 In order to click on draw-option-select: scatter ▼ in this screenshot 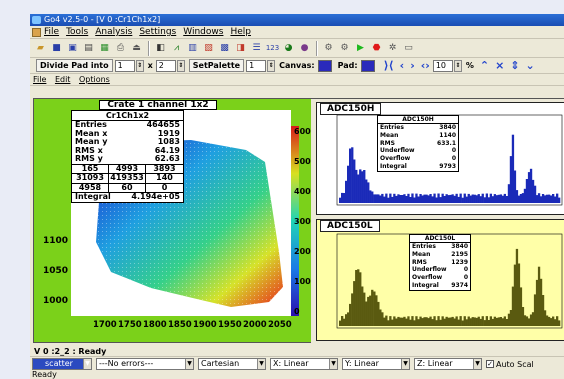, I will do `click(62, 364)`.